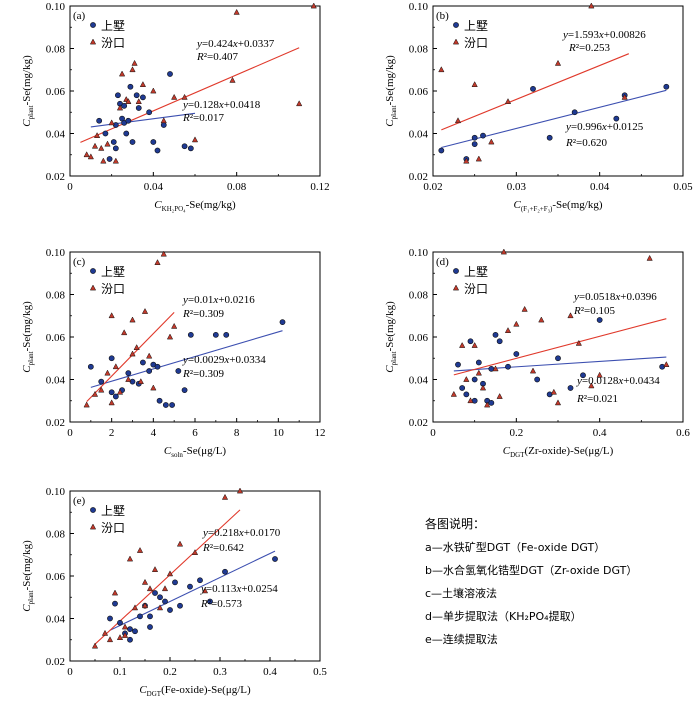  I want to click on panel-label: (e), so click(79, 501).